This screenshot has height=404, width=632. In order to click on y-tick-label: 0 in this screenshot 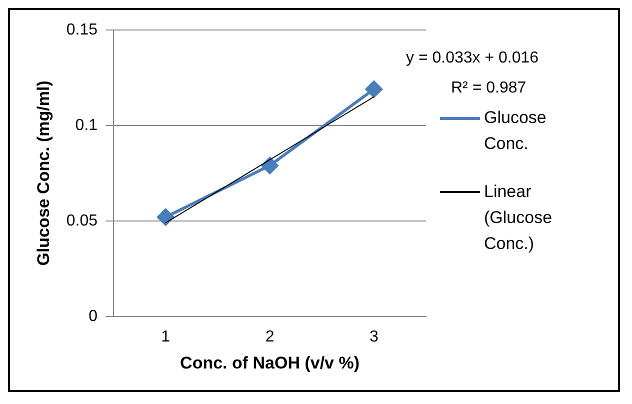, I will do `click(93, 316)`.